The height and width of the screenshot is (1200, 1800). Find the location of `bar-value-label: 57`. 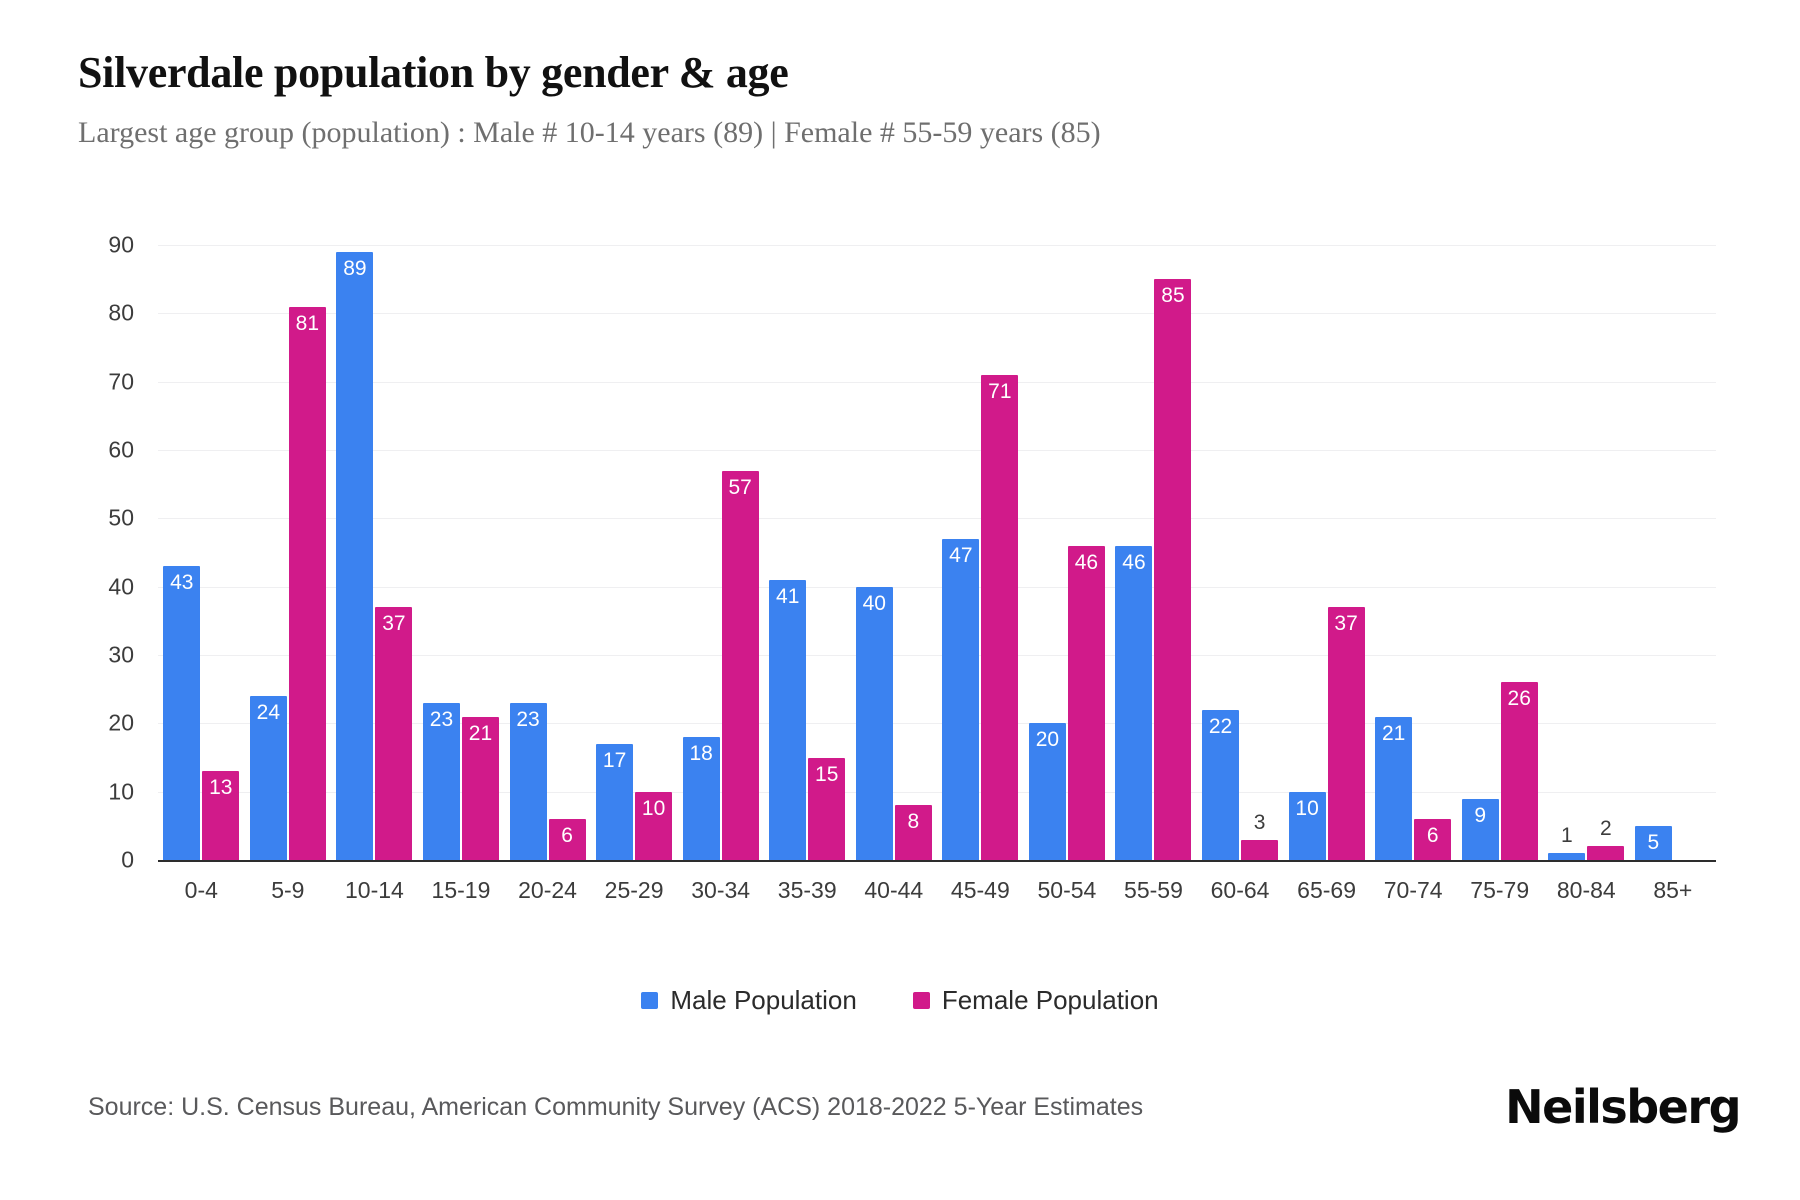

bar-value-label: 57 is located at coordinates (740, 487).